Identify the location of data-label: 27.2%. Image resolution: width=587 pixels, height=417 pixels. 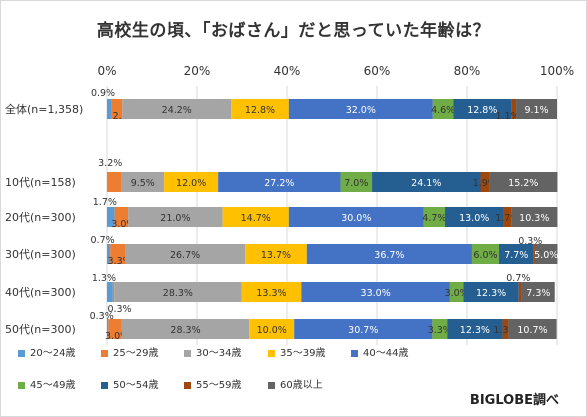
(279, 183).